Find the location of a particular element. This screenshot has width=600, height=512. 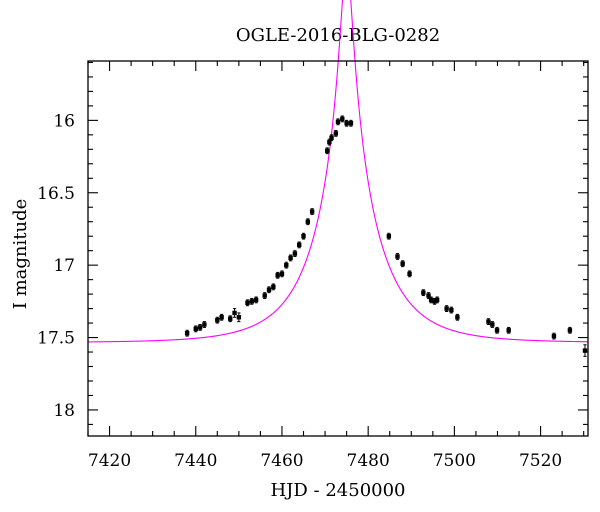

x-tick-label: 7520 is located at coordinates (540, 461).